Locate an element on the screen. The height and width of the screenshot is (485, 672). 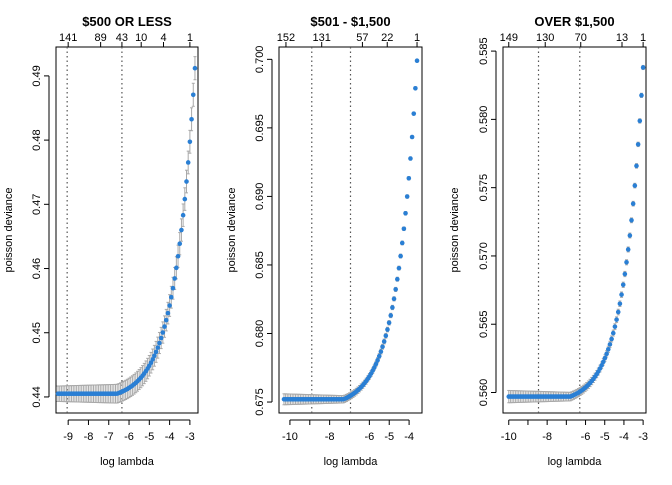
x-tick-label: -7 is located at coordinates (109, 437).